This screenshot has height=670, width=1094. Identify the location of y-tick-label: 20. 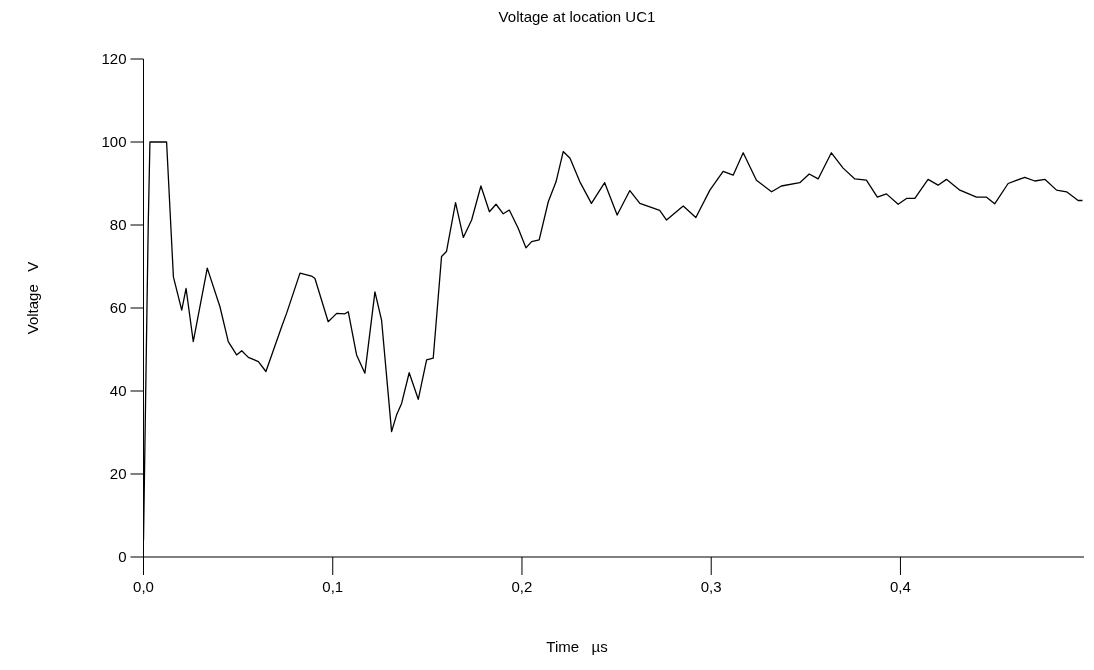
(118, 474).